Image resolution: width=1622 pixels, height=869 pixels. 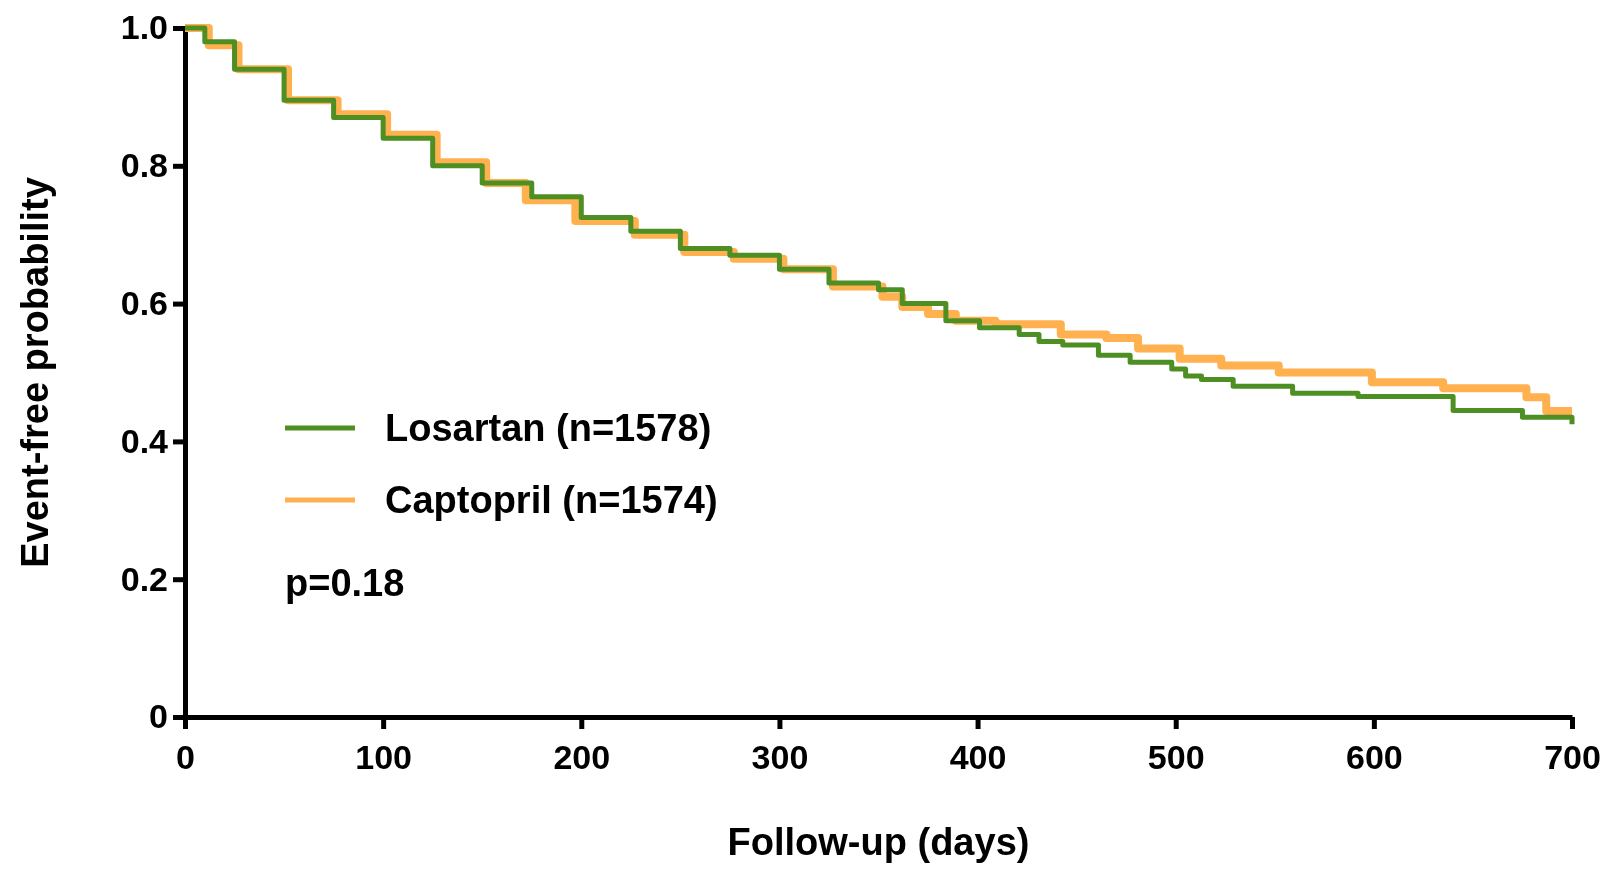 What do you see at coordinates (35, 372) in the screenshot?
I see `y-axis-title: Event-free probability` at bounding box center [35, 372].